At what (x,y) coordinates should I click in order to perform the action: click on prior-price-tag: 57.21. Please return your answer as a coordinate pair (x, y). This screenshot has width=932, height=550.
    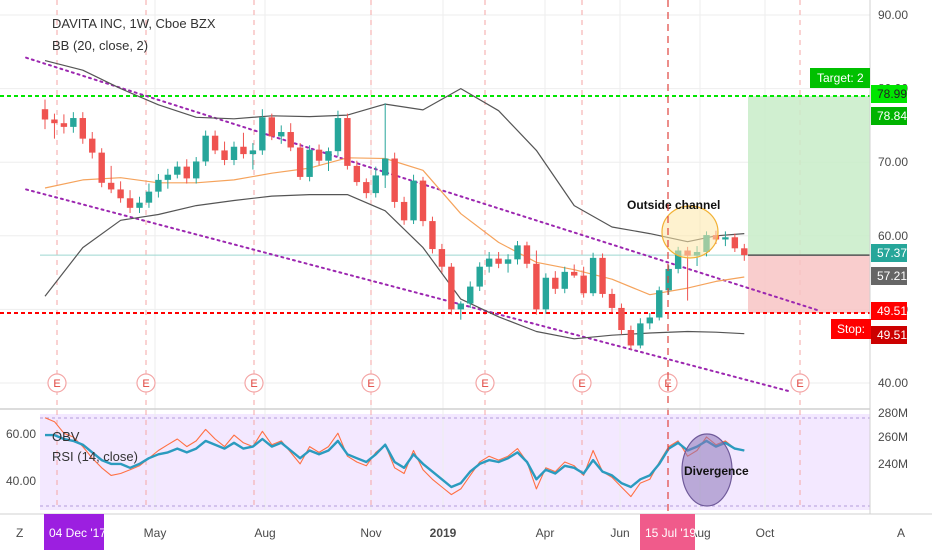
    Looking at the image, I should click on (889, 276).